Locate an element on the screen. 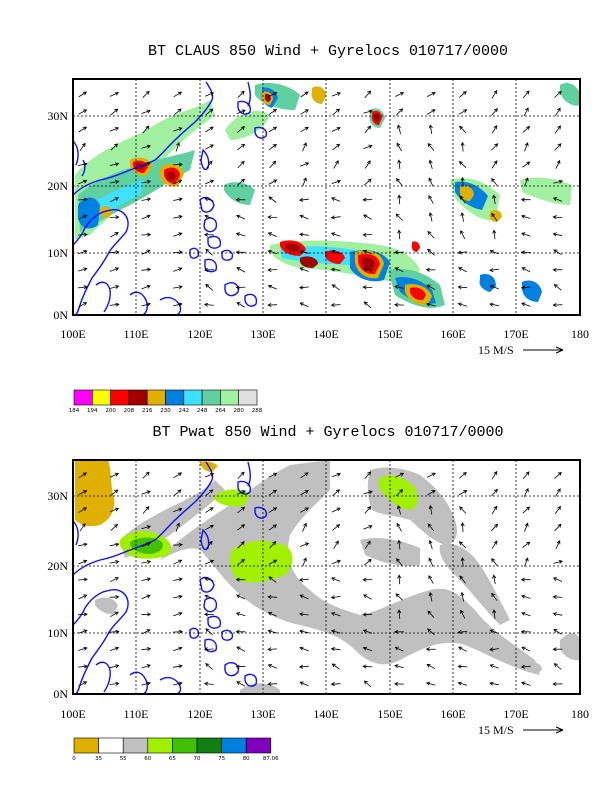 The width and height of the screenshot is (612, 796). x-tick-label: 120E is located at coordinates (199, 334).